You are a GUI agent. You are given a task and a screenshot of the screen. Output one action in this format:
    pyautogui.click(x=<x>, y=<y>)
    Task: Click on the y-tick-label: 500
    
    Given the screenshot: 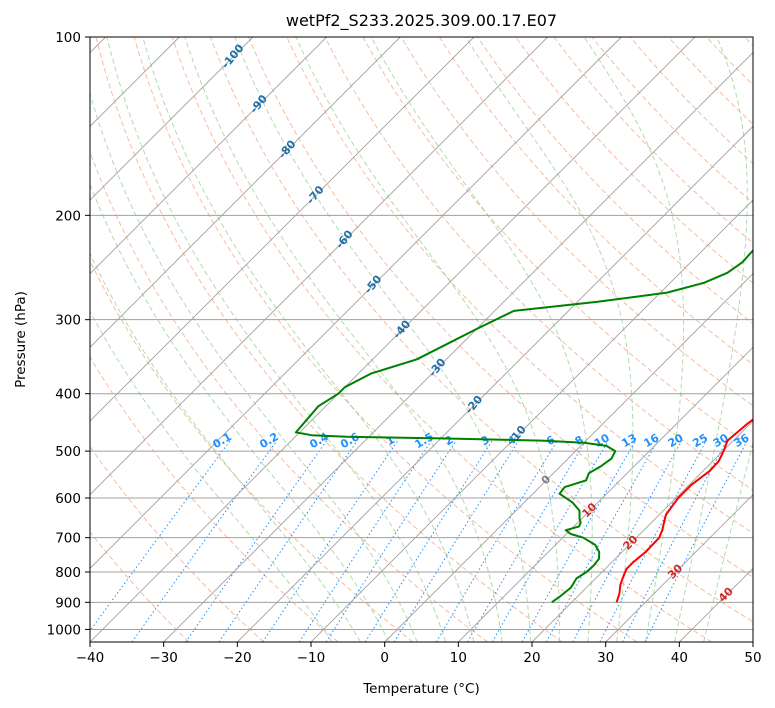 What is the action you would take?
    pyautogui.click(x=68, y=452)
    